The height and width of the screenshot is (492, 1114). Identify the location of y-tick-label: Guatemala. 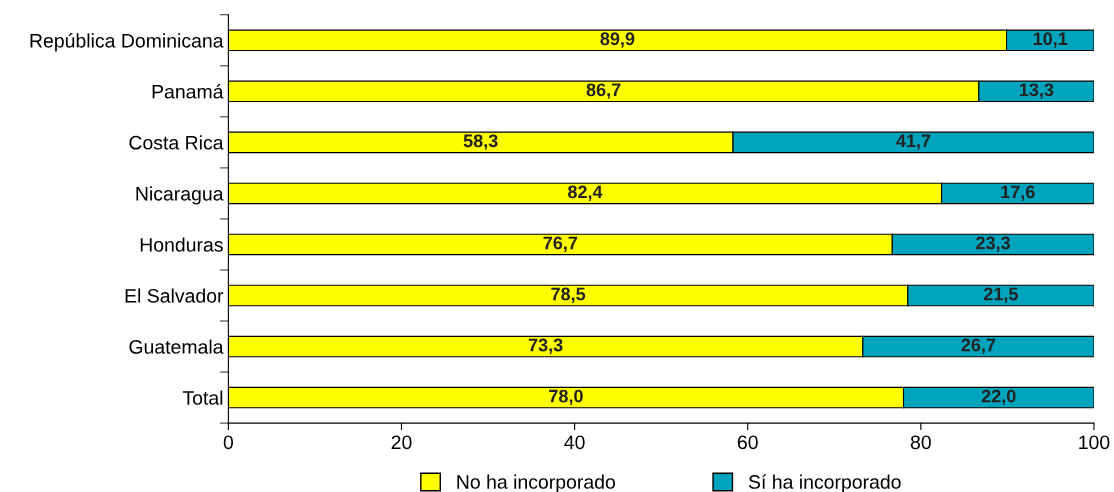
(176, 346).